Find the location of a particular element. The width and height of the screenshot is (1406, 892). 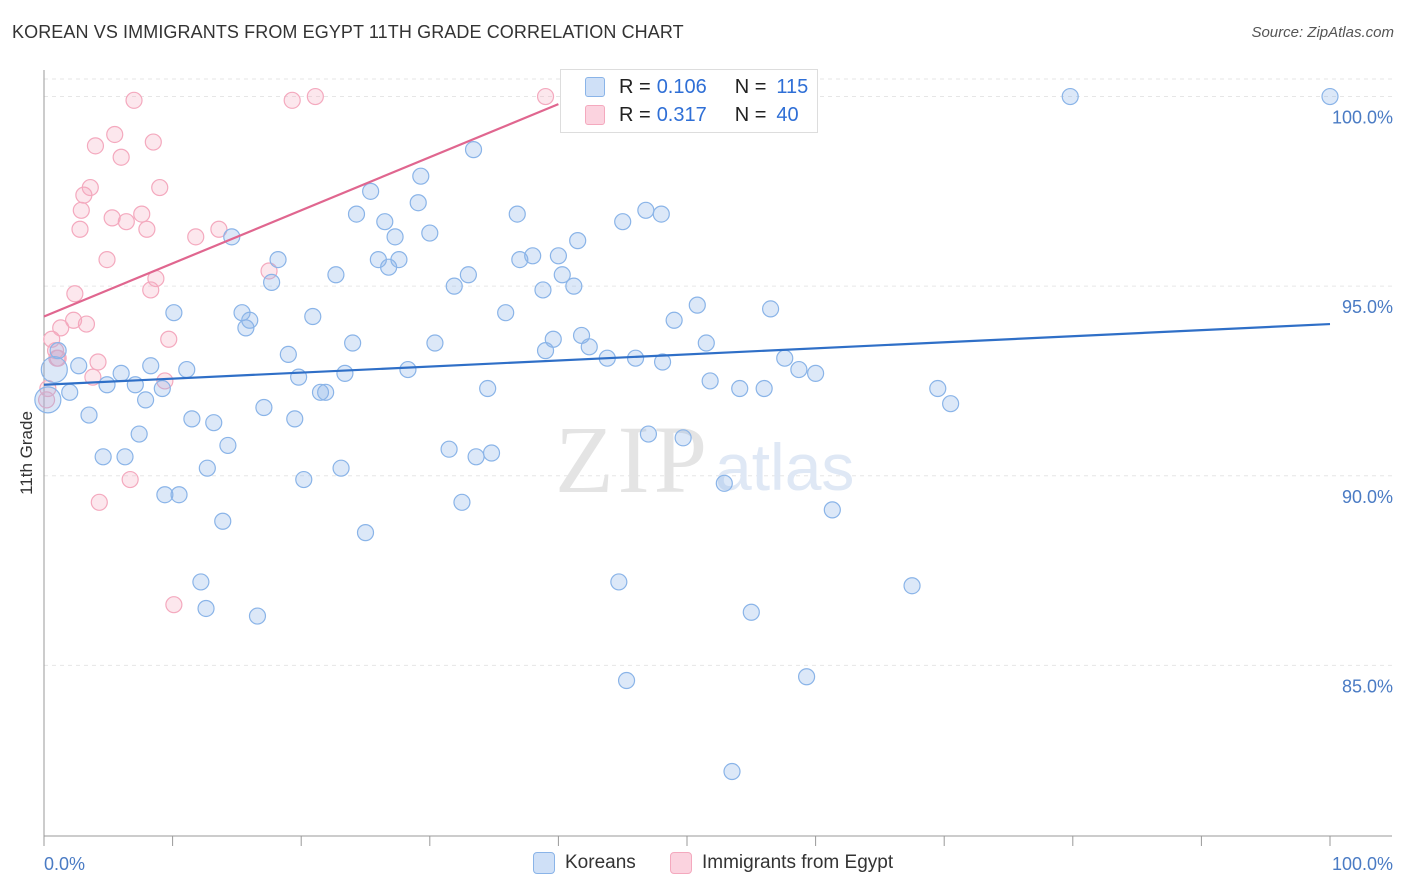

legend-r-value: 0.106 is located at coordinates (681, 86).